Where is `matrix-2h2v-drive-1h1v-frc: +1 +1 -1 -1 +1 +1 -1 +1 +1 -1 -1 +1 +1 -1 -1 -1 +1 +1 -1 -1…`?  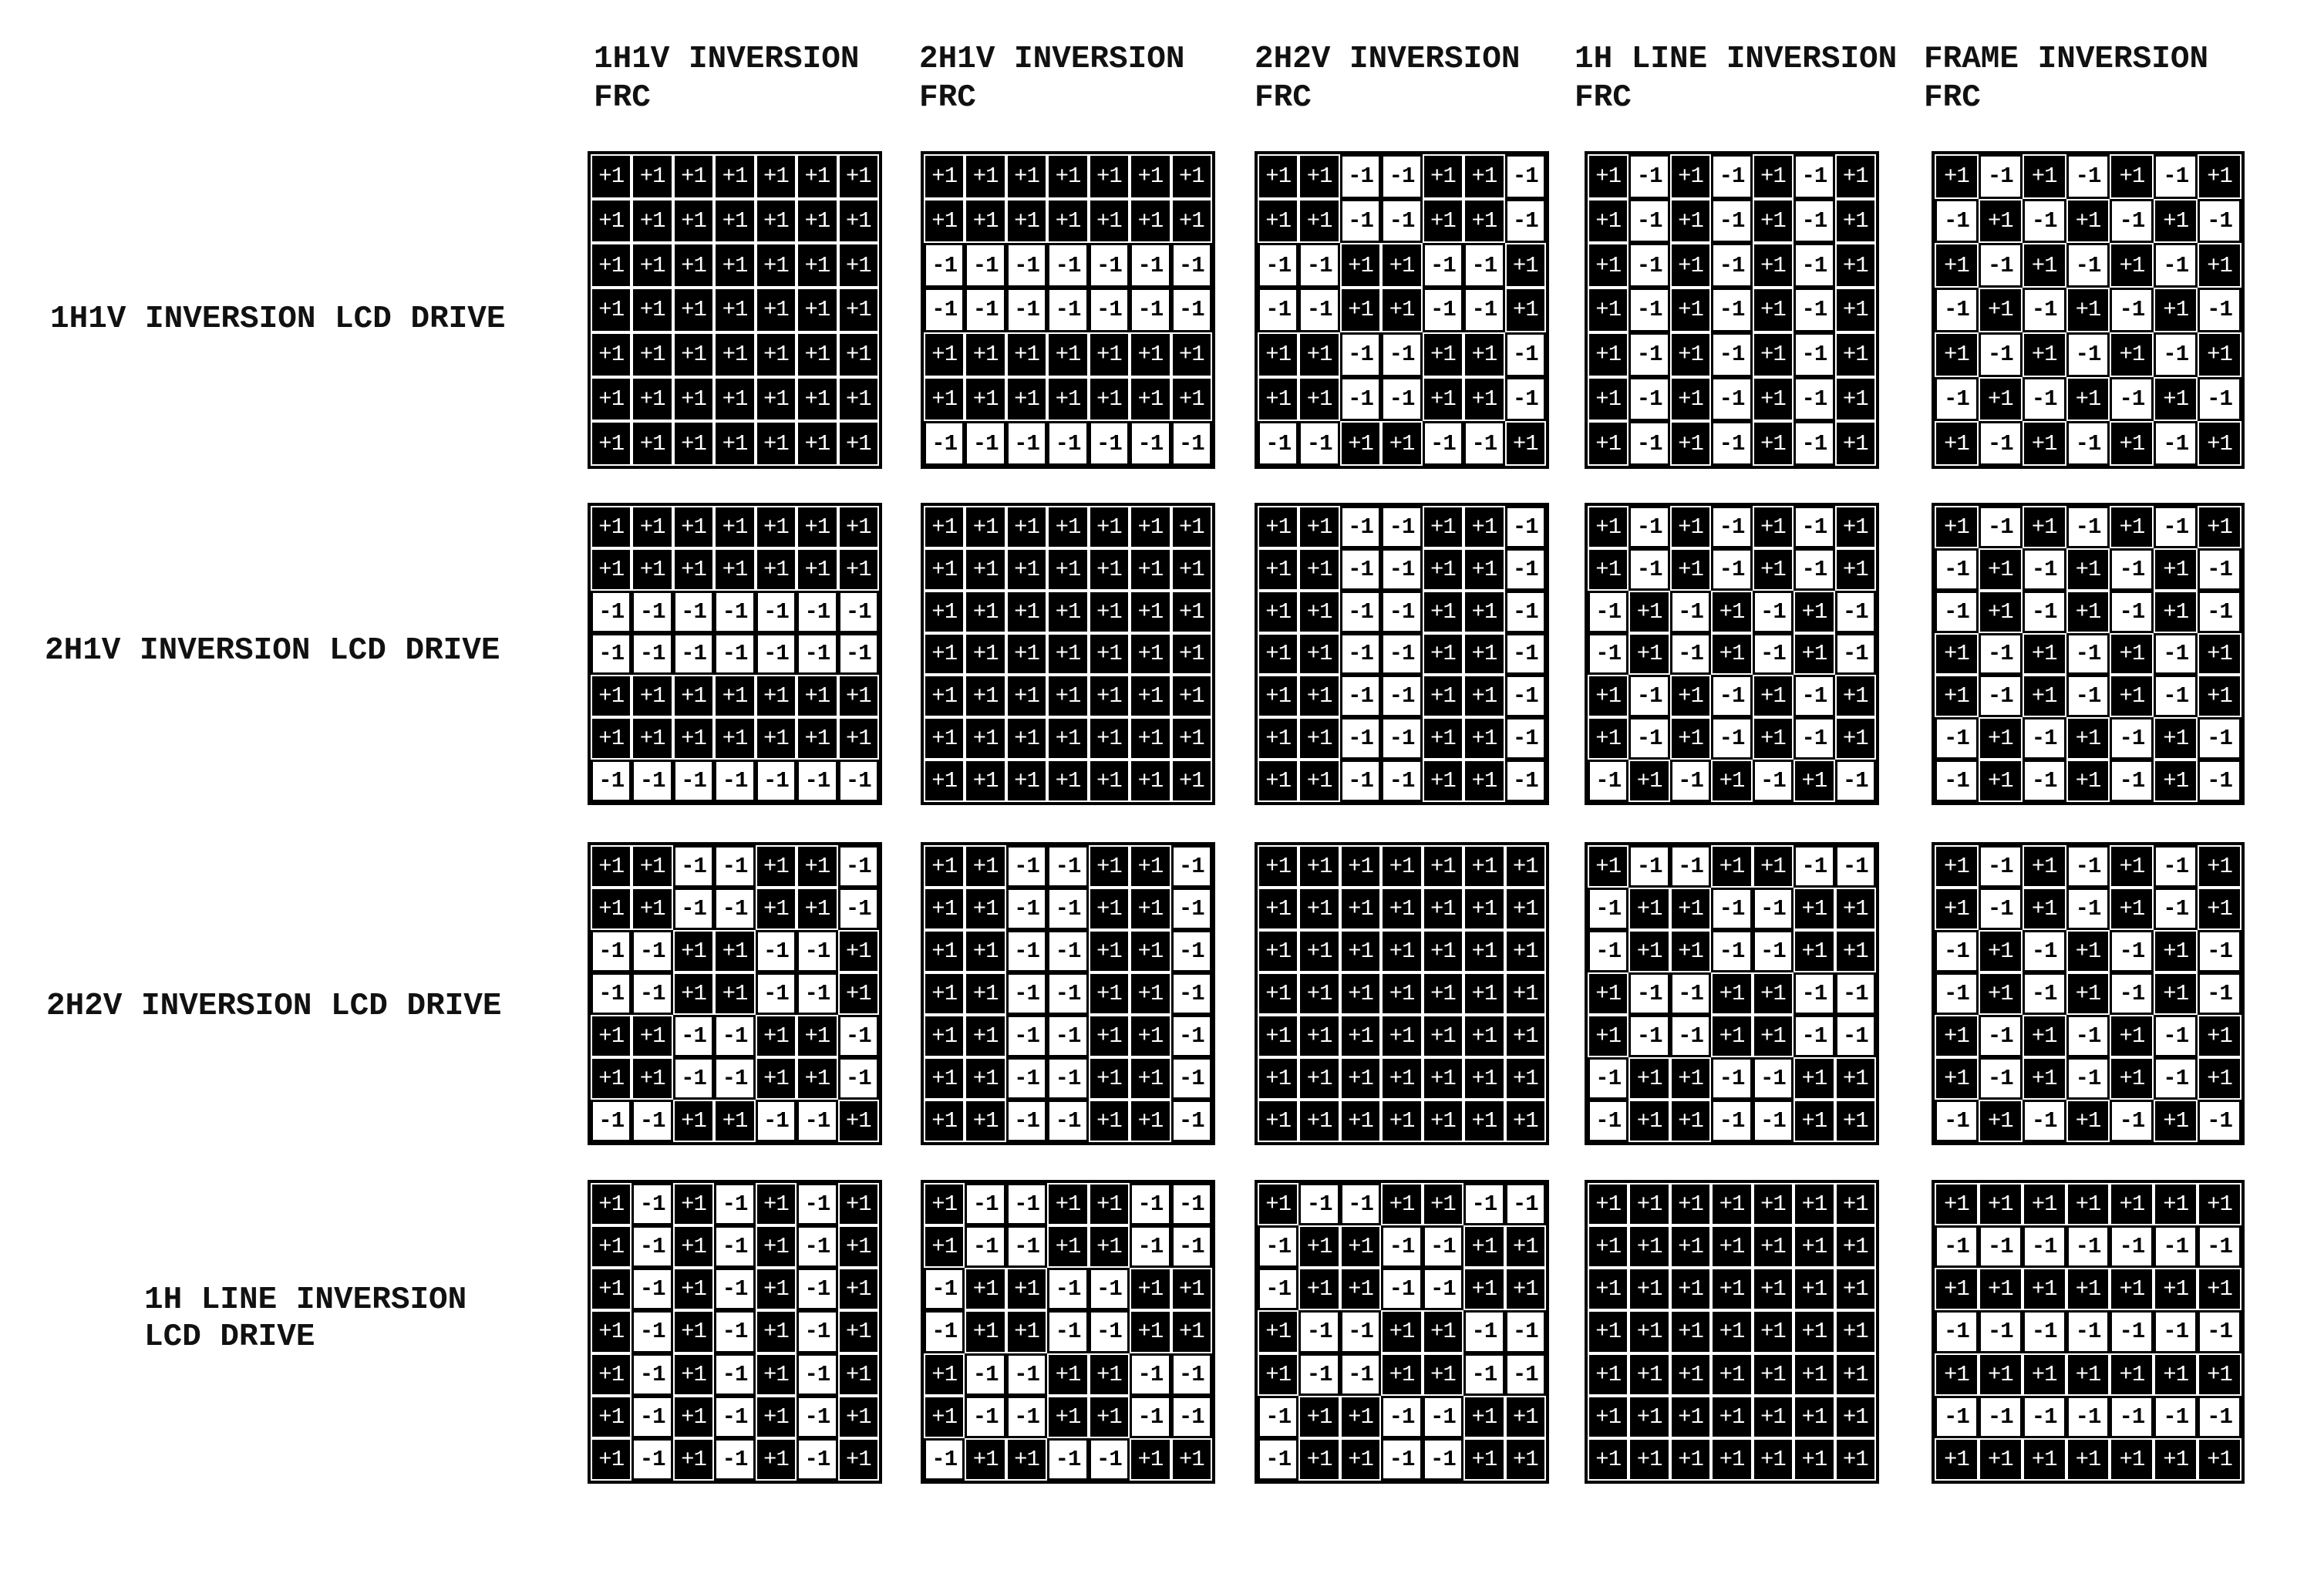 matrix-2h2v-drive-1h1v-frc: +1 +1 -1 -1 +1 +1 -1 +1 +1 -1 -1 +1 +1 -1 -1 -1 +1 +1 -1 -1… is located at coordinates (735, 994).